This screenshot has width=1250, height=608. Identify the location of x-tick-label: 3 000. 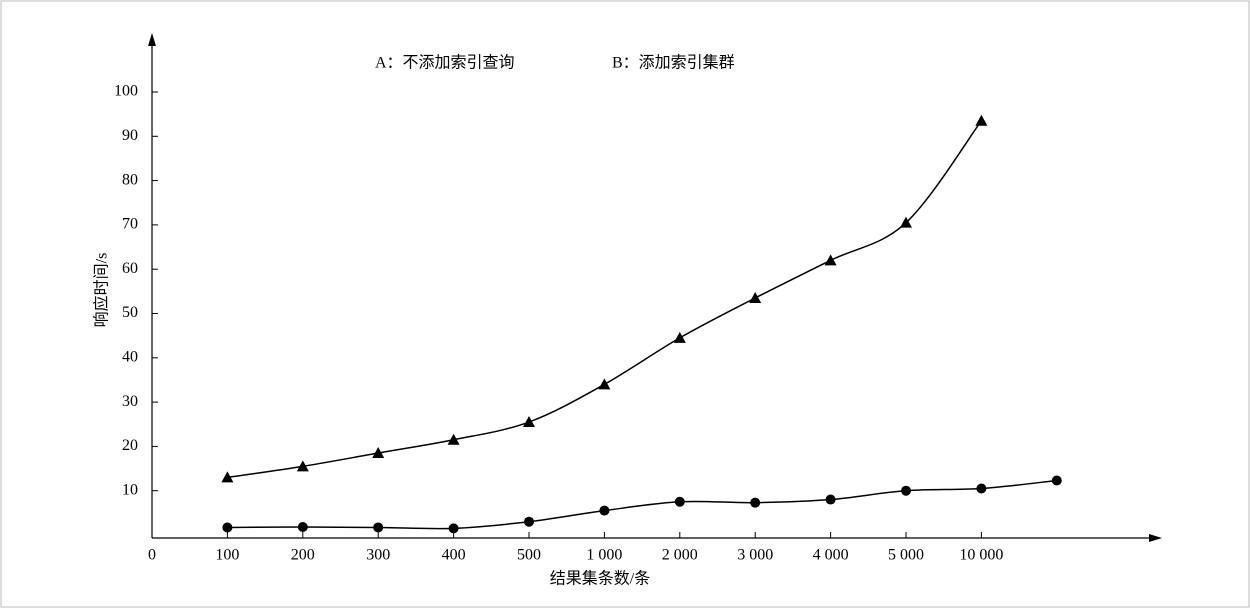
(755, 555).